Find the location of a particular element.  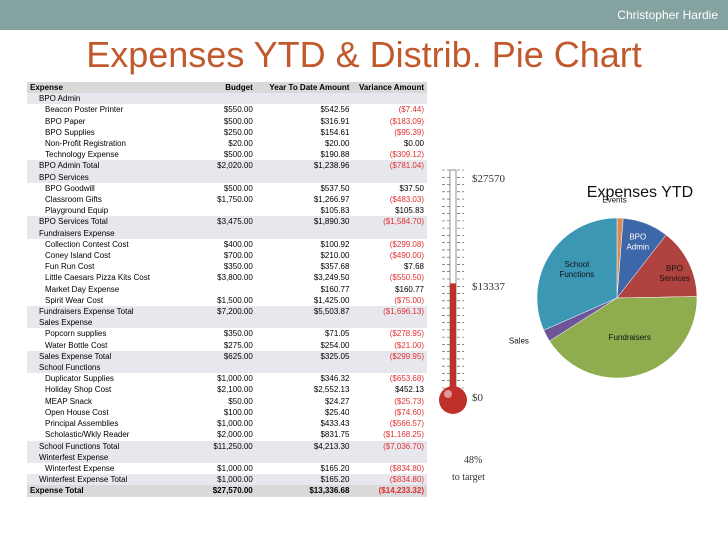

variance-cell: ($653.68) is located at coordinates (389, 379).